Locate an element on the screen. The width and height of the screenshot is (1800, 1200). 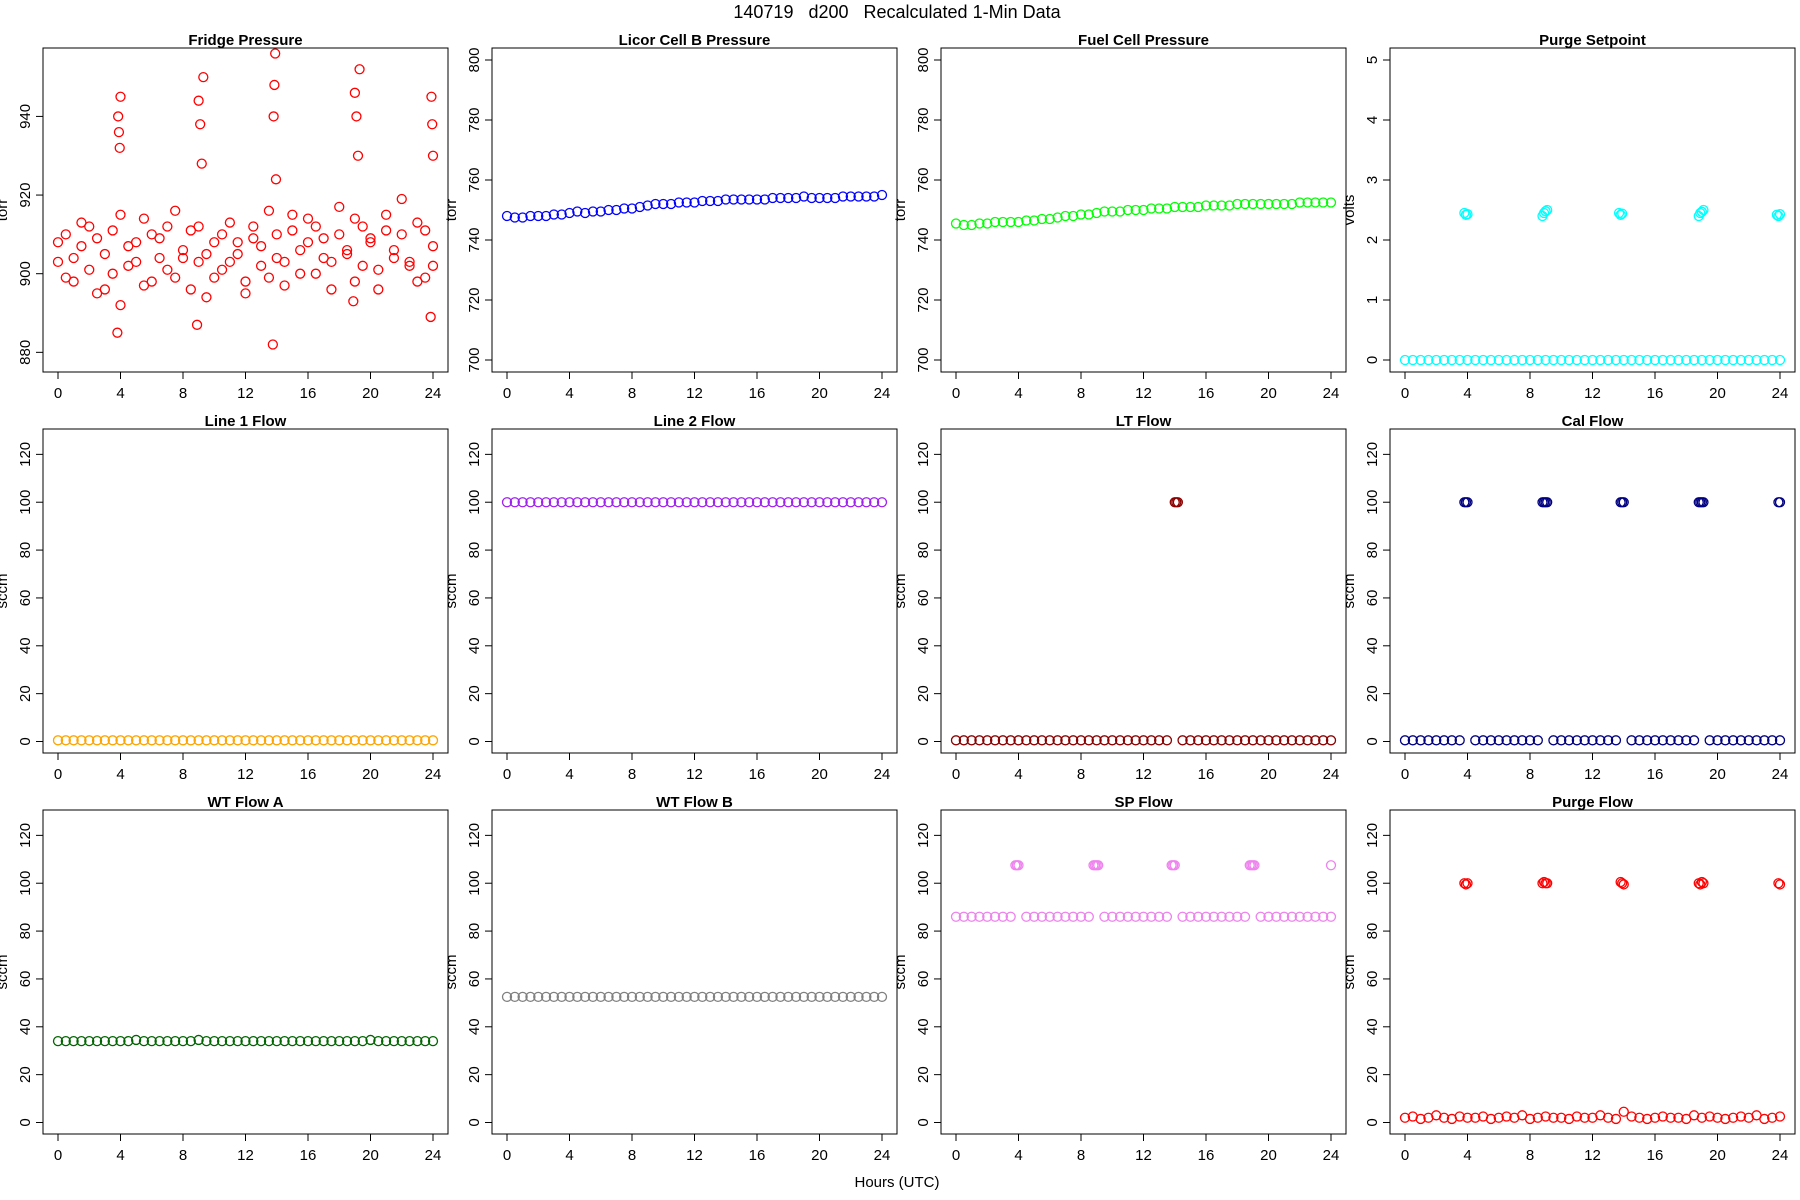
y-tick-label: 940 is located at coordinates (25, 116).